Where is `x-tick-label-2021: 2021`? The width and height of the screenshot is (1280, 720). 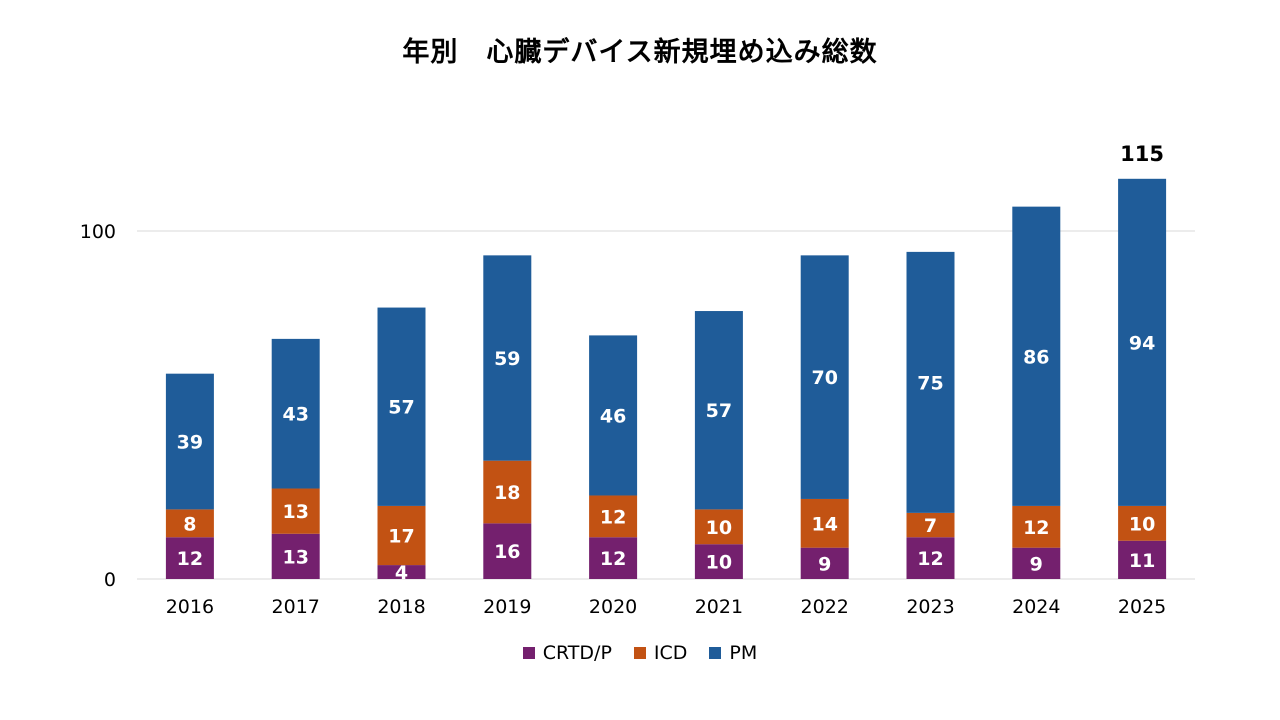 x-tick-label-2021: 2021 is located at coordinates (719, 607).